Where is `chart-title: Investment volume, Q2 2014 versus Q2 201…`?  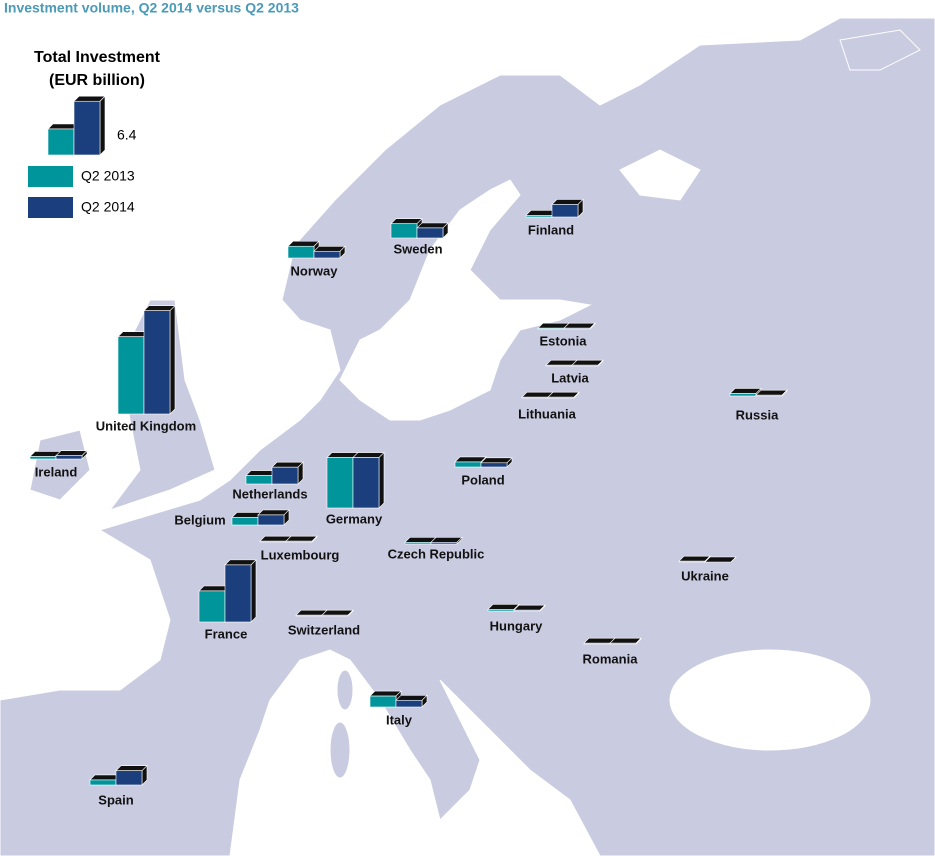
chart-title: Investment volume, Q2 2014 versus Q2 201… is located at coordinates (151, 8).